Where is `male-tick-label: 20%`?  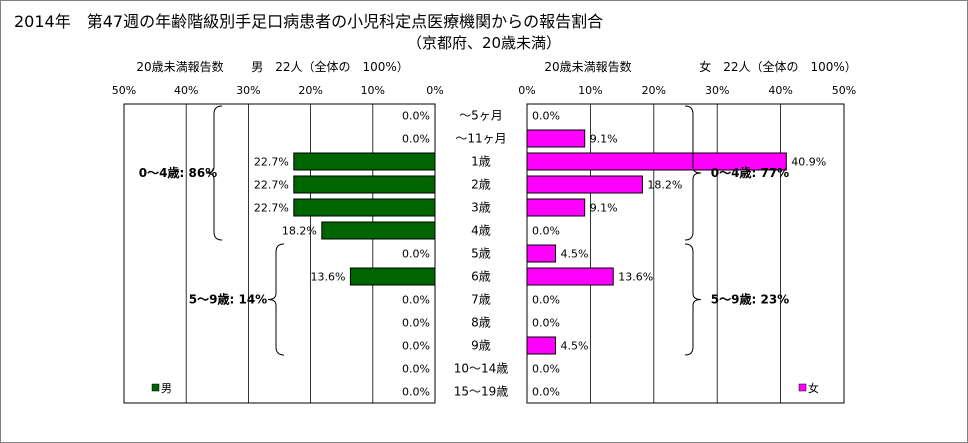
male-tick-label: 20% is located at coordinates (310, 90).